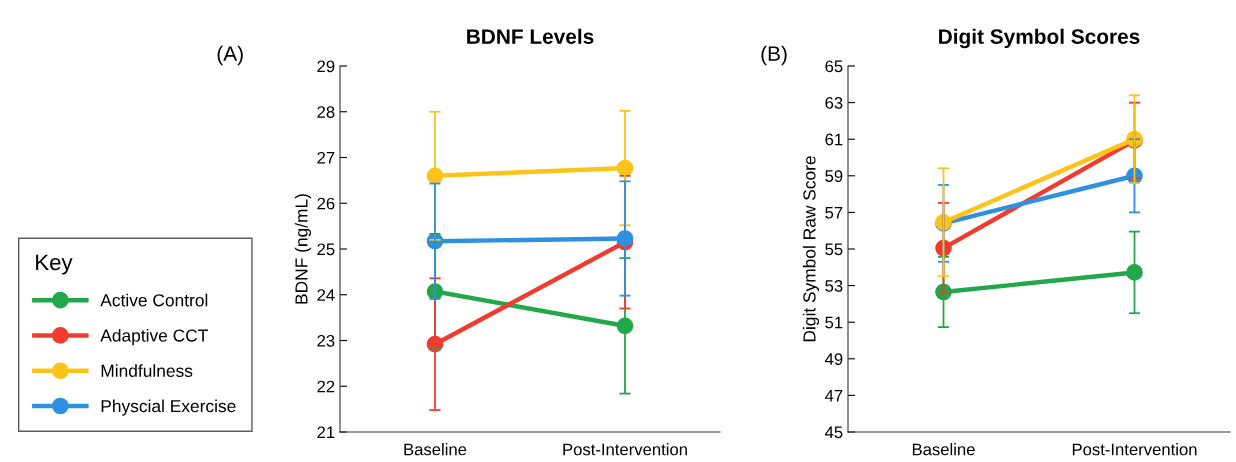 Image resolution: width=1236 pixels, height=462 pixels. What do you see at coordinates (834, 249) in the screenshot?
I see `y-tick-label: 55` at bounding box center [834, 249].